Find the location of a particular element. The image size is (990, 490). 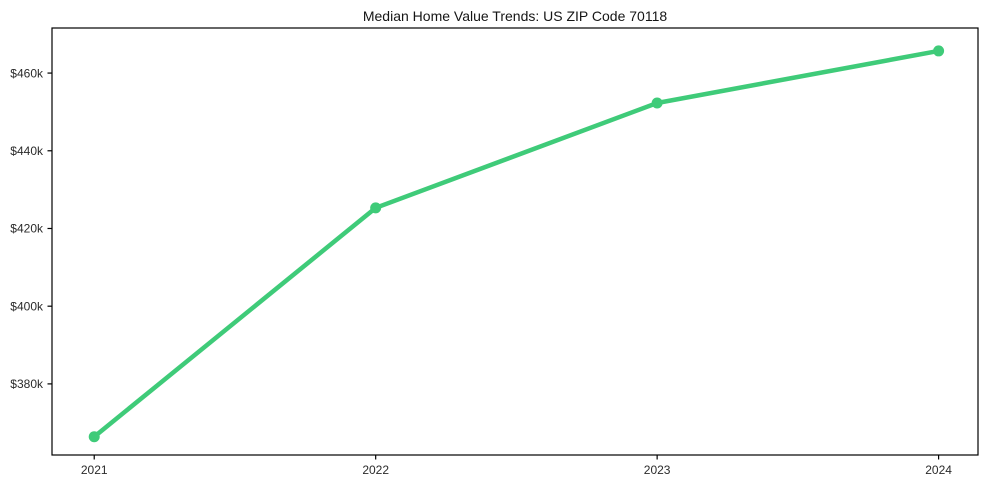

y-tick-label: $460k is located at coordinates (27, 73).